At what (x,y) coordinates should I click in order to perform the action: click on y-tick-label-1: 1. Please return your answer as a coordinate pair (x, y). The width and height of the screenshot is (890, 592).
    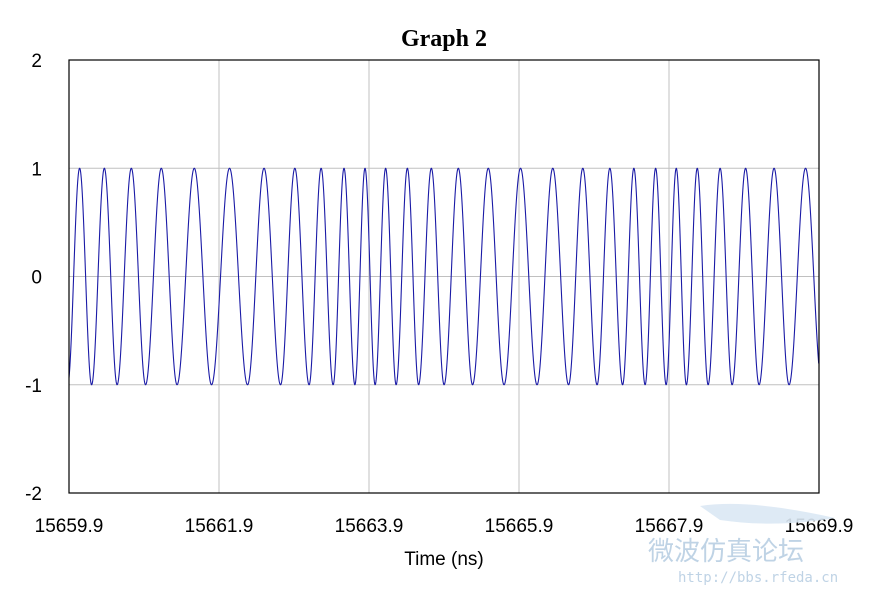
    Looking at the image, I should click on (36, 169).